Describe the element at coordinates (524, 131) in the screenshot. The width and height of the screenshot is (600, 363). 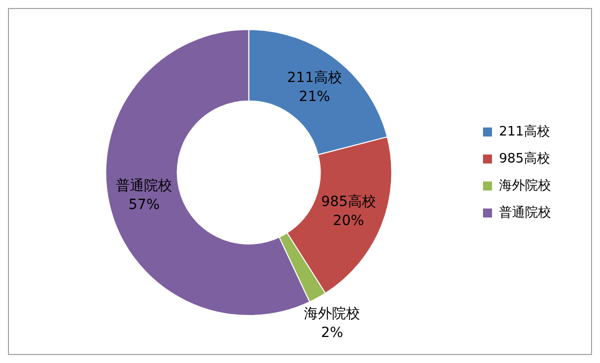
I see `legend-label: 211高校` at that location.